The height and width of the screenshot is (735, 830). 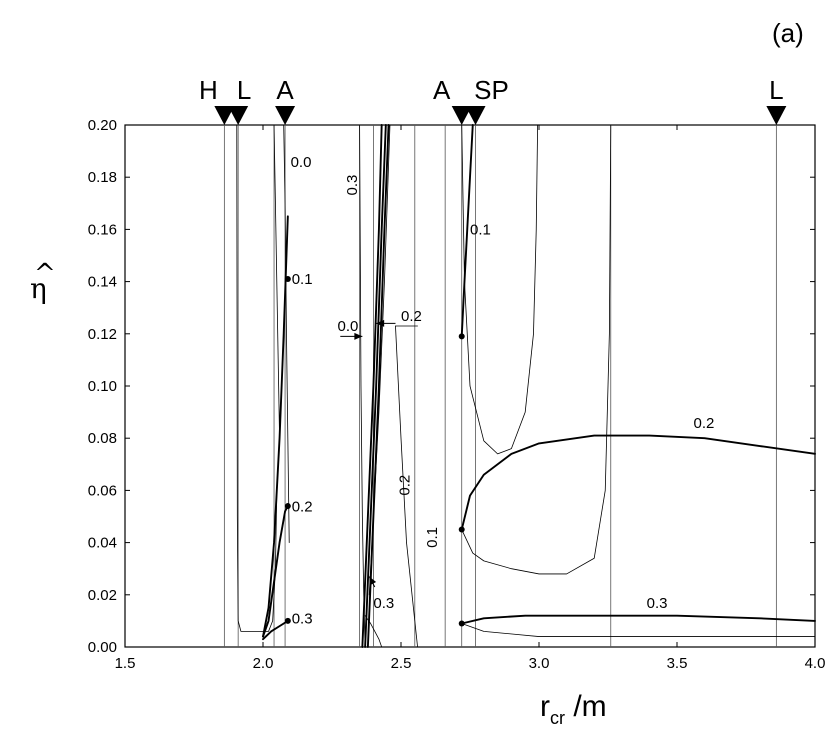 I want to click on y-tick-label: 0.20, so click(x=102, y=125).